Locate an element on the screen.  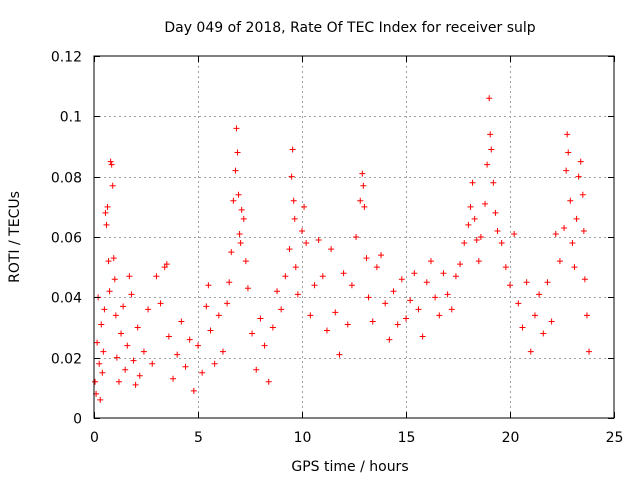
y-axis-label: ROTI / TECUs is located at coordinates (15, 237).